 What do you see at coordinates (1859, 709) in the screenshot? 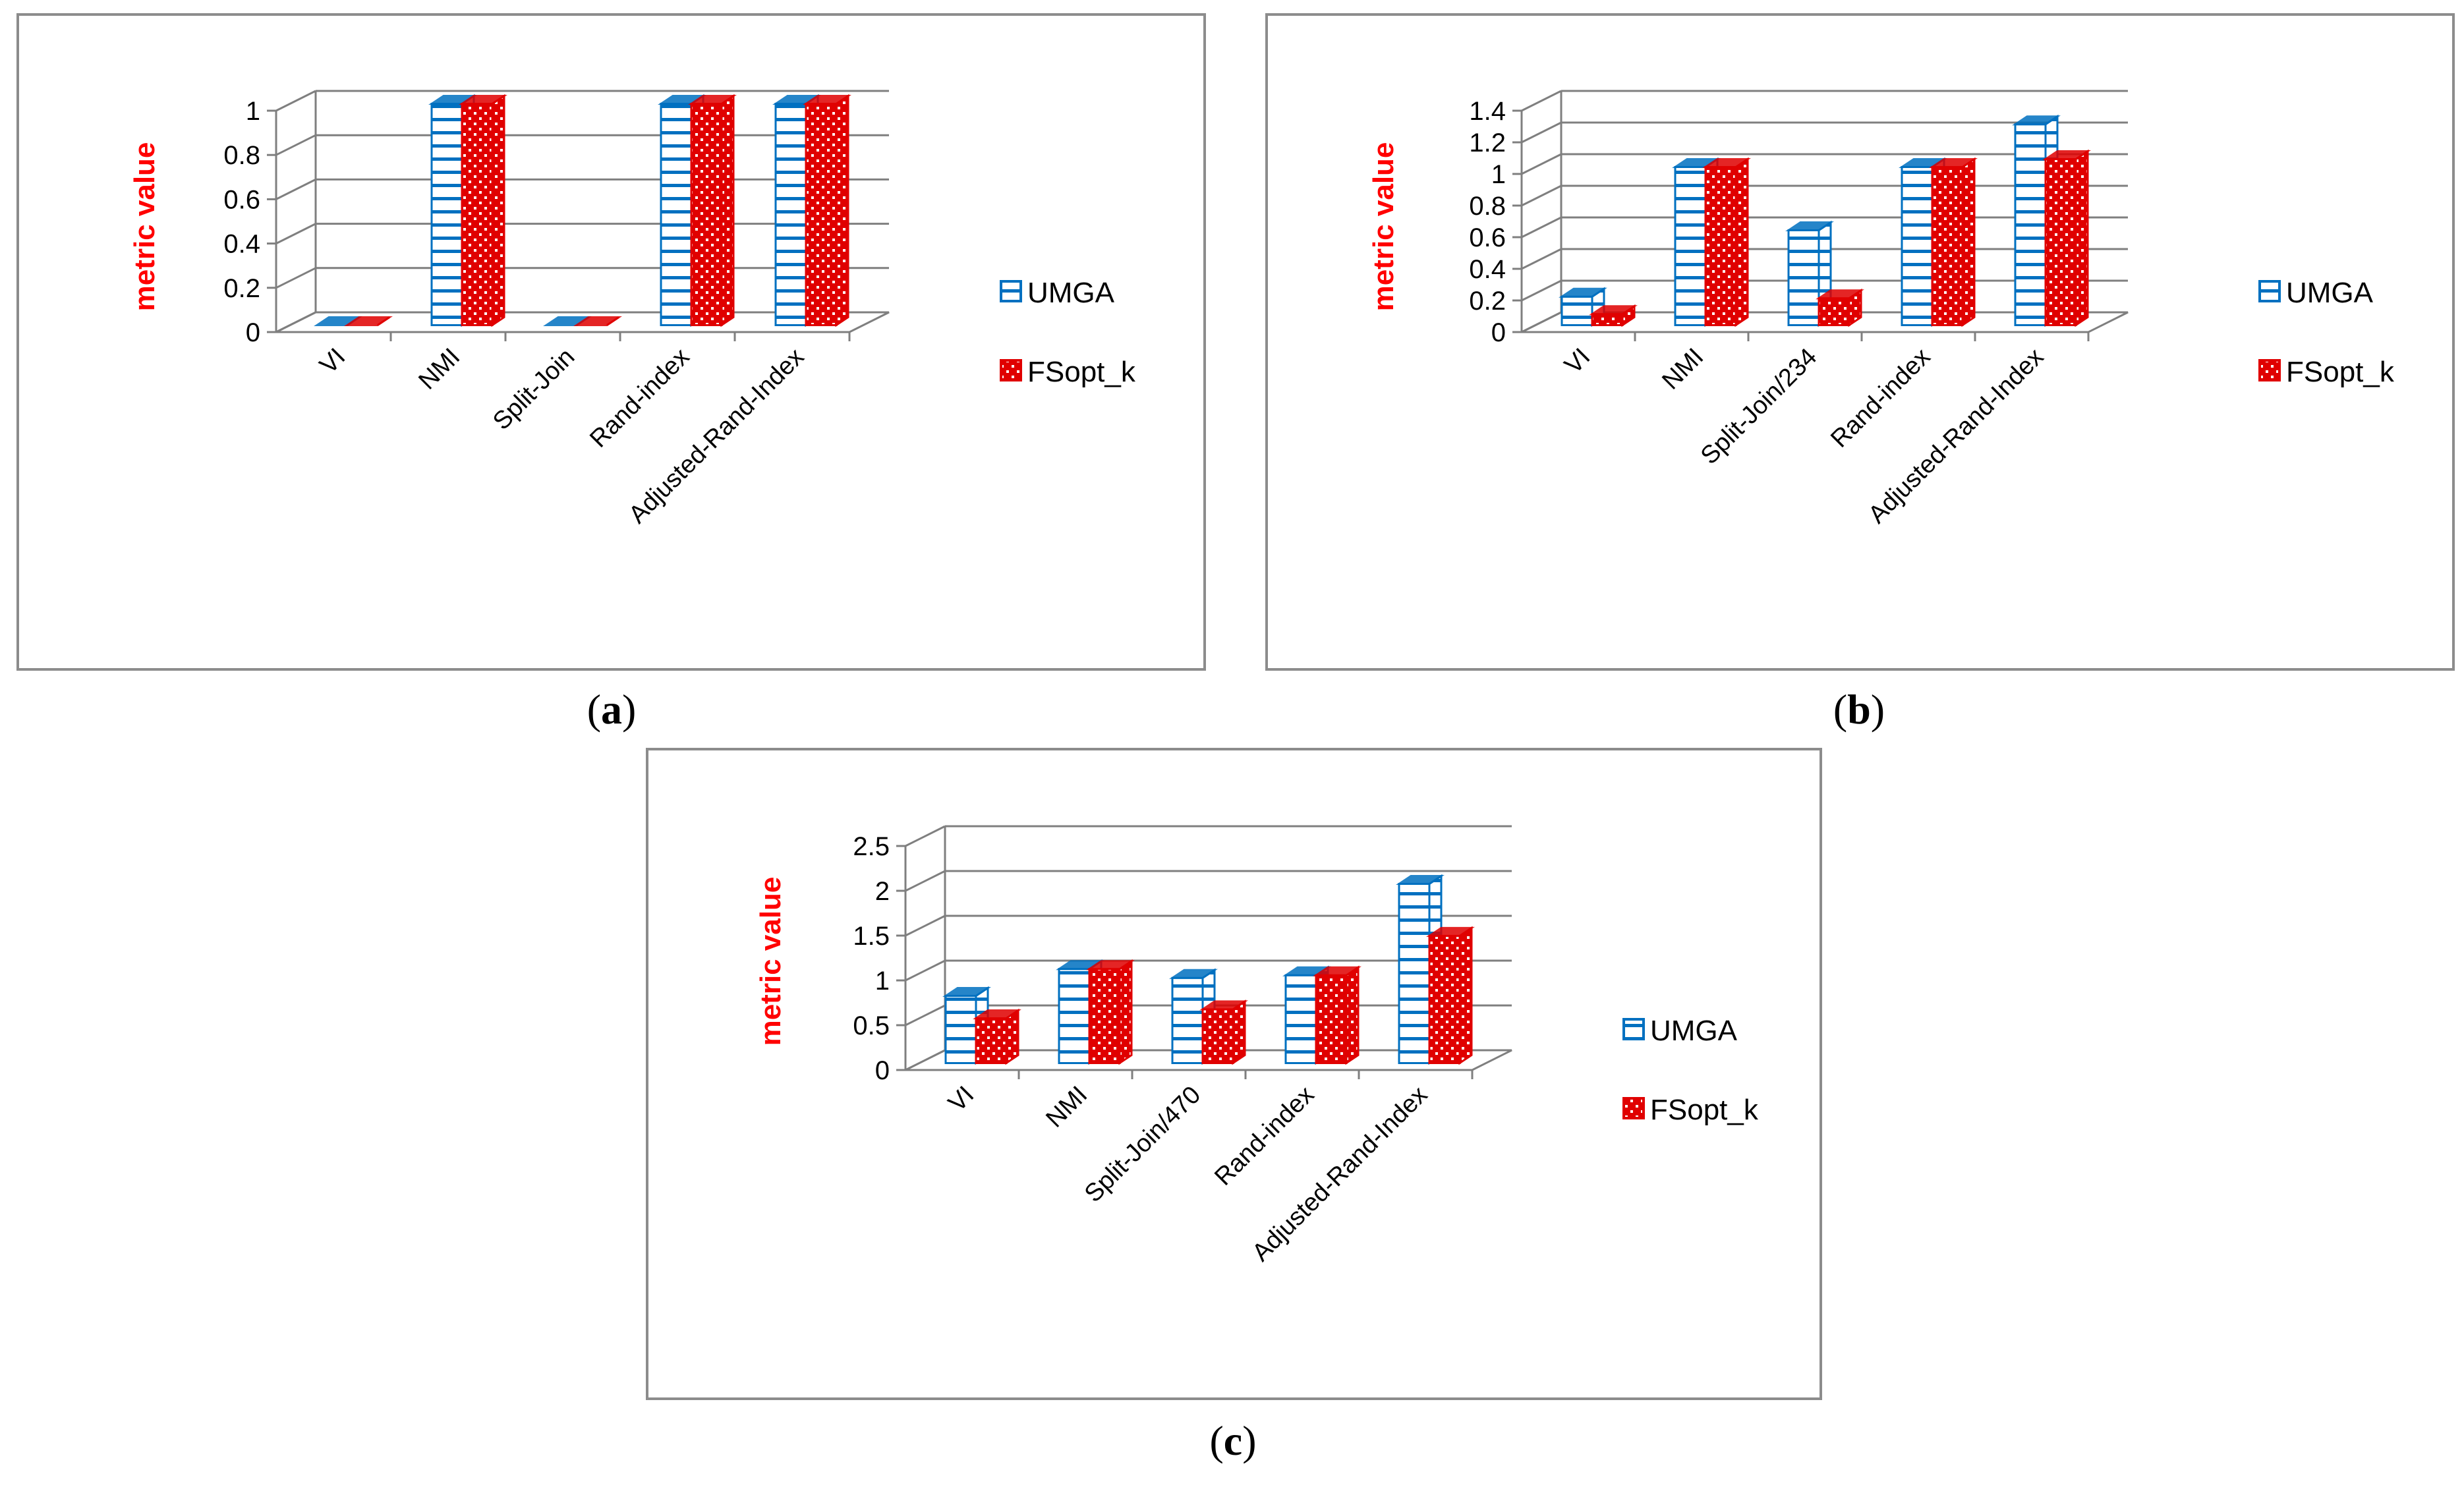
I see `caption-b: (b)` at bounding box center [1859, 709].